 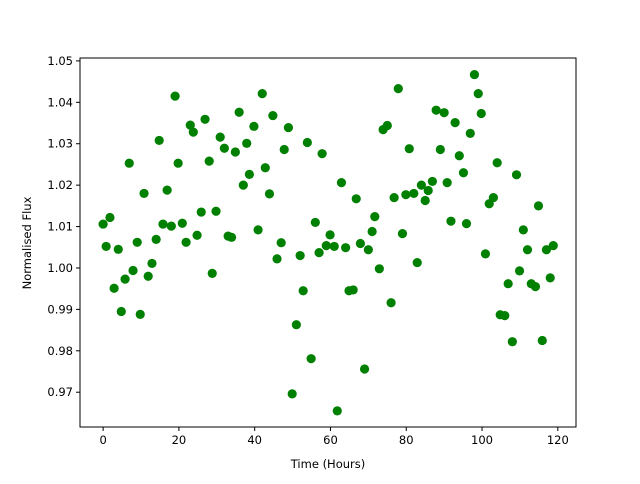 What do you see at coordinates (60, 61) in the screenshot?
I see `y-tick-label: 1.05` at bounding box center [60, 61].